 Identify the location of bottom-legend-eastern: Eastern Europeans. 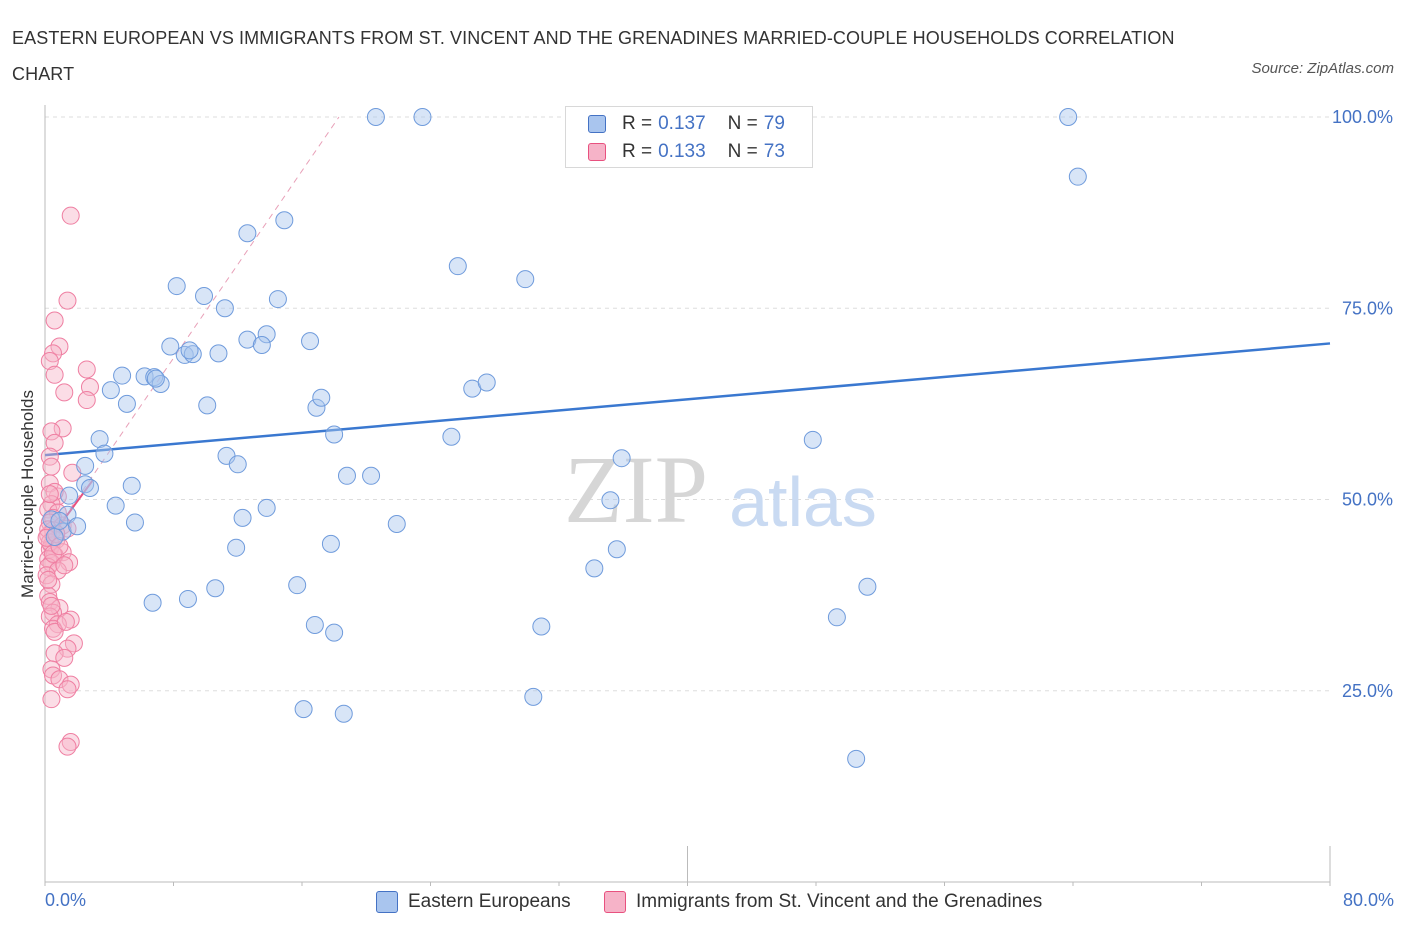
(473, 902).